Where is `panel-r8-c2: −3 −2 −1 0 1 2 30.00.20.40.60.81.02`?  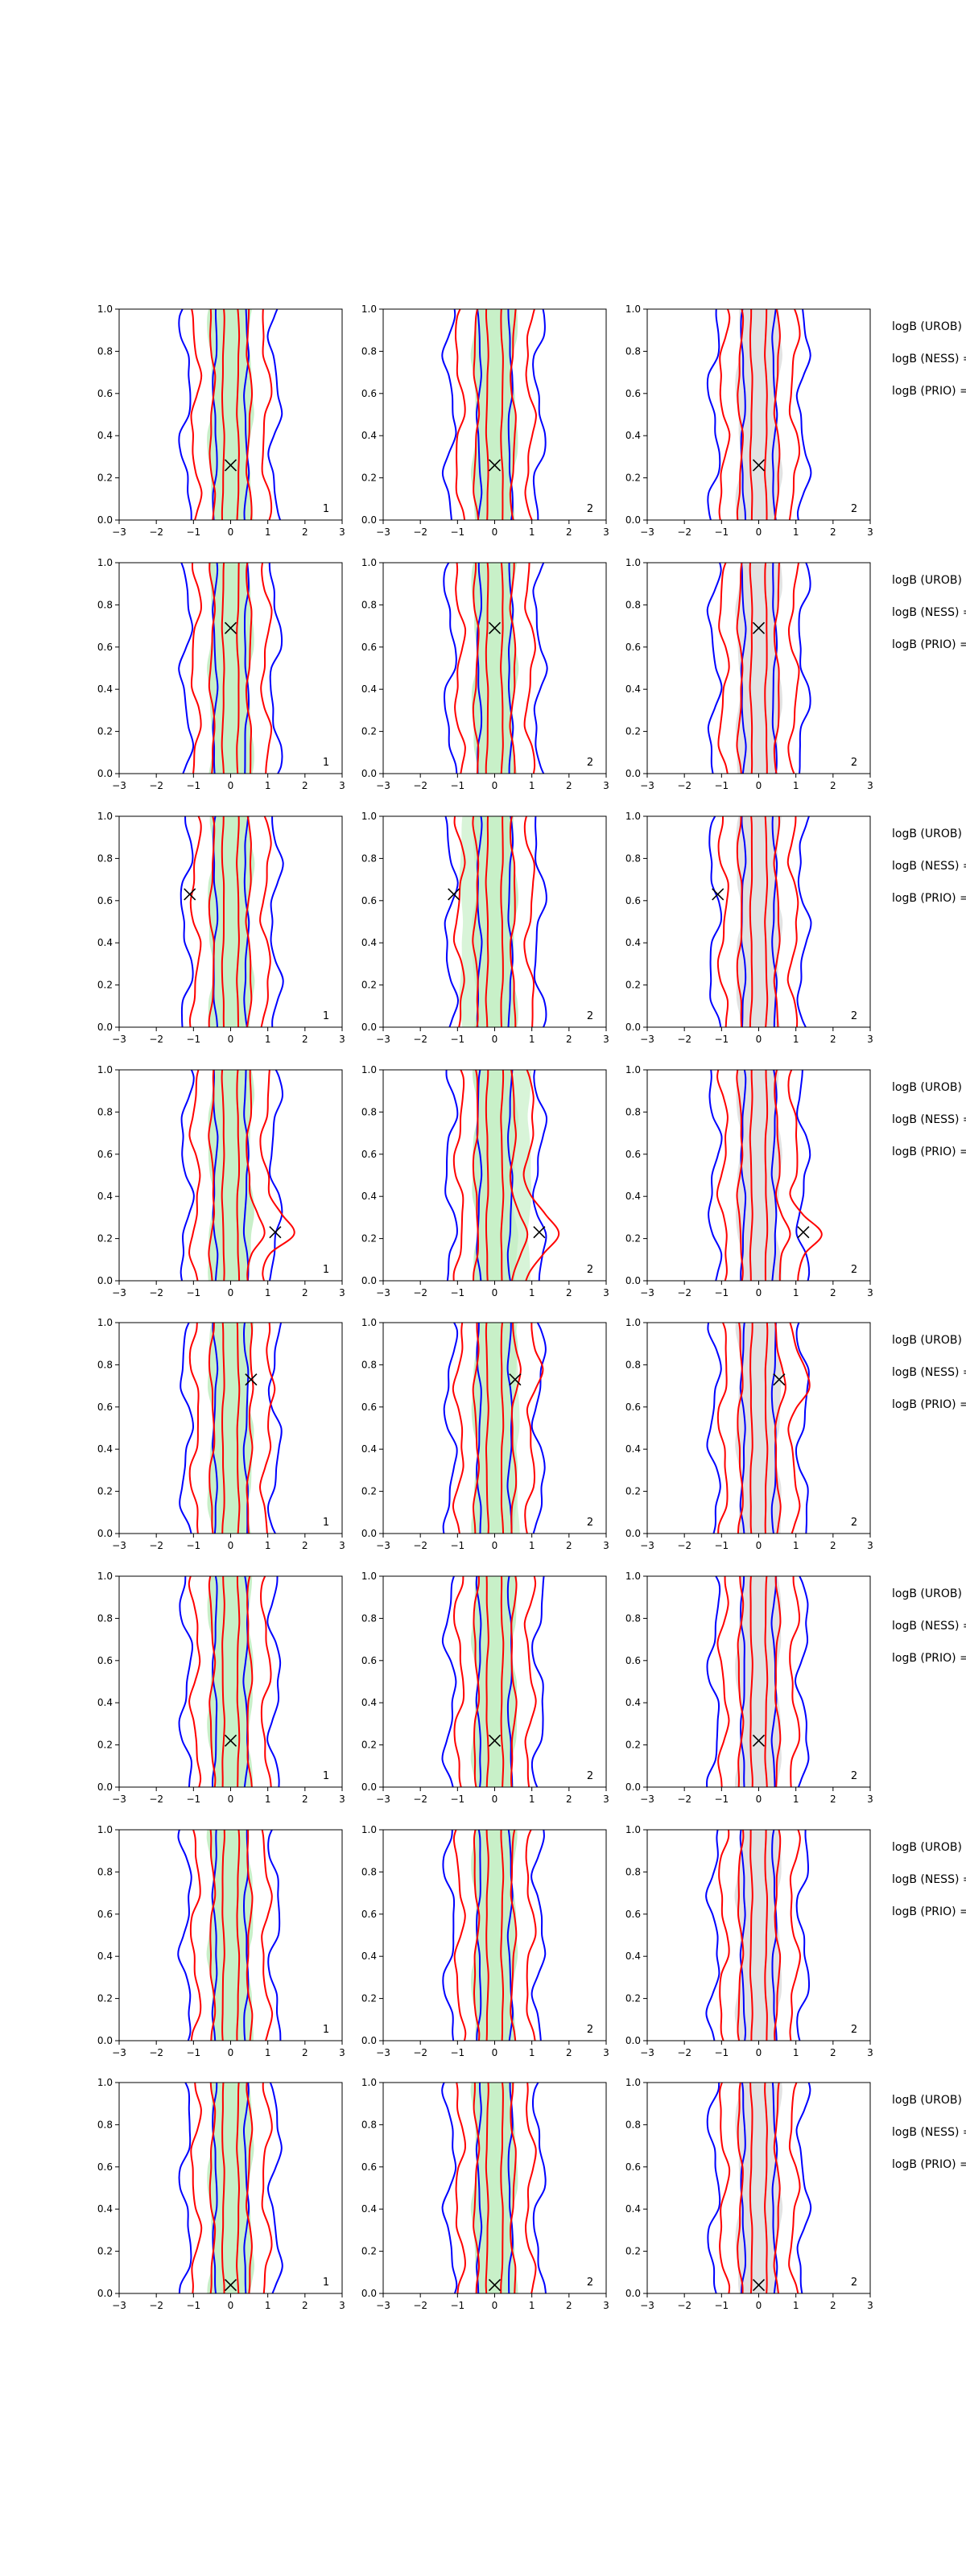
panel-r8-c2: −3 −2 −1 0 1 2 30.00.20.40.60.81.02 is located at coordinates (485, 2194).